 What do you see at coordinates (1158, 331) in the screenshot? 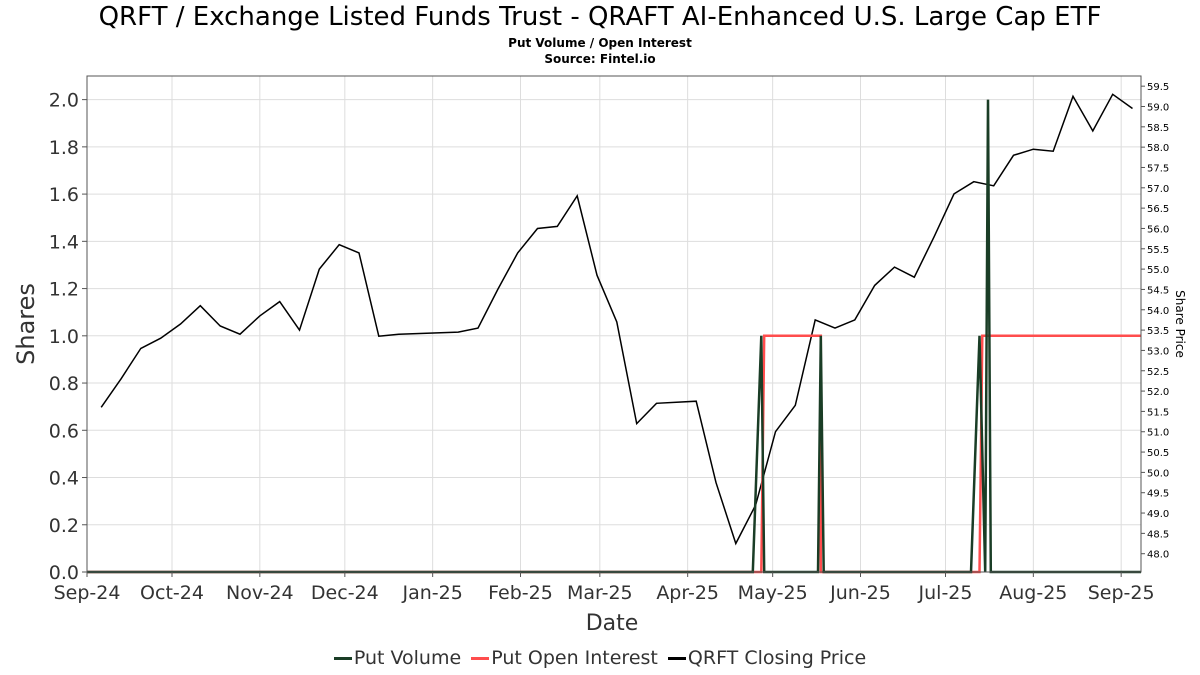
I see `y2-tick-label: 53.5` at bounding box center [1158, 331].